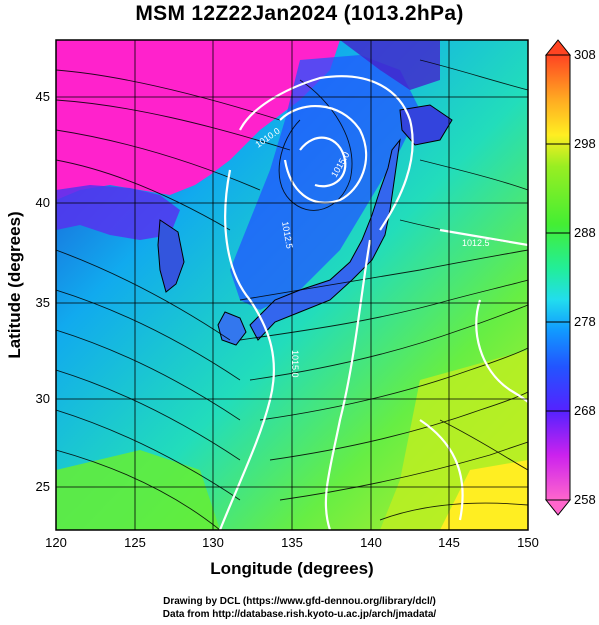  What do you see at coordinates (585, 143) in the screenshot?
I see `colorbar-tick-label: 298` at bounding box center [585, 143].